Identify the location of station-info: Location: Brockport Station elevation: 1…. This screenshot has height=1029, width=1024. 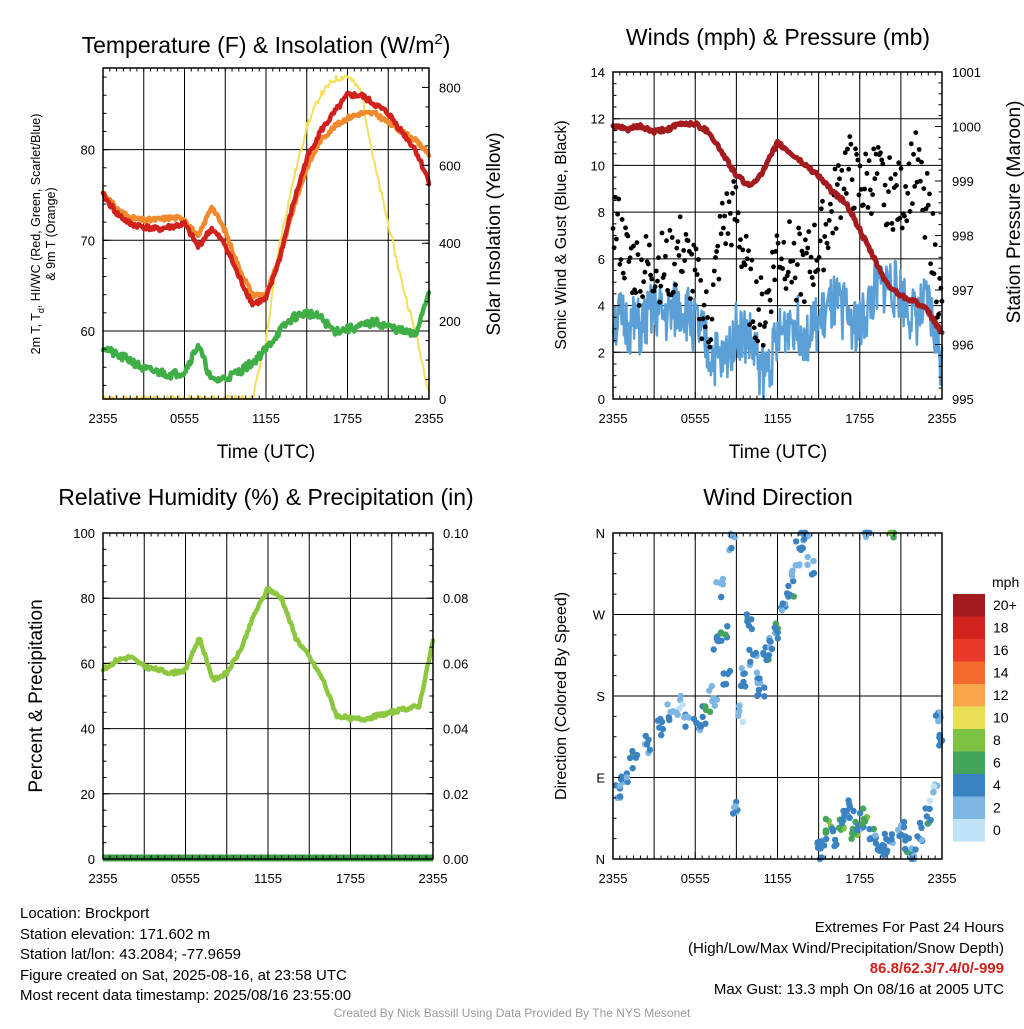
(185, 955).